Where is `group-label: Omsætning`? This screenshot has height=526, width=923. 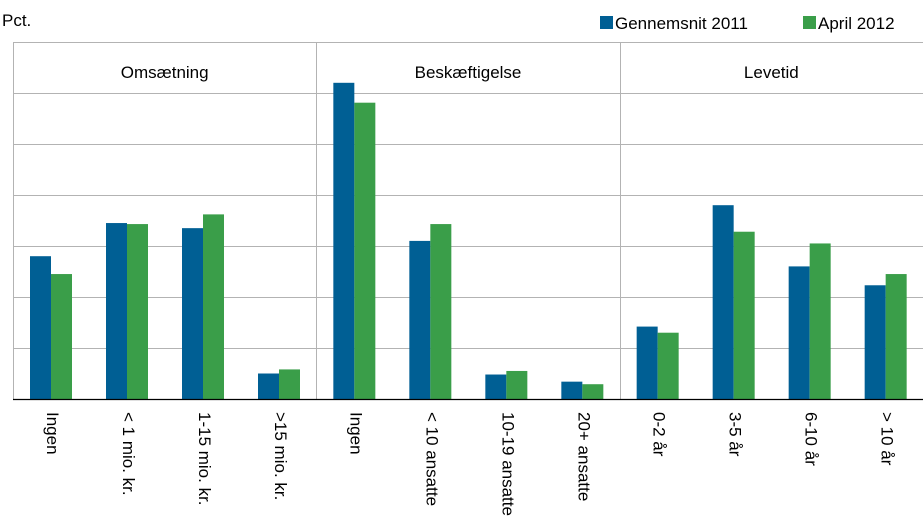
group-label: Omsætning is located at coordinates (165, 72).